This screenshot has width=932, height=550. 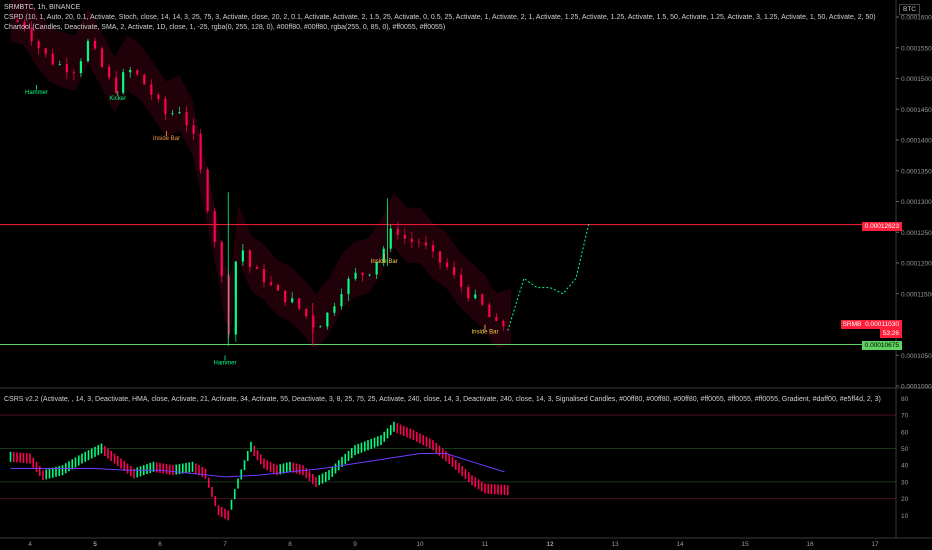 I want to click on osc-tick-label: 80, so click(x=905, y=399).